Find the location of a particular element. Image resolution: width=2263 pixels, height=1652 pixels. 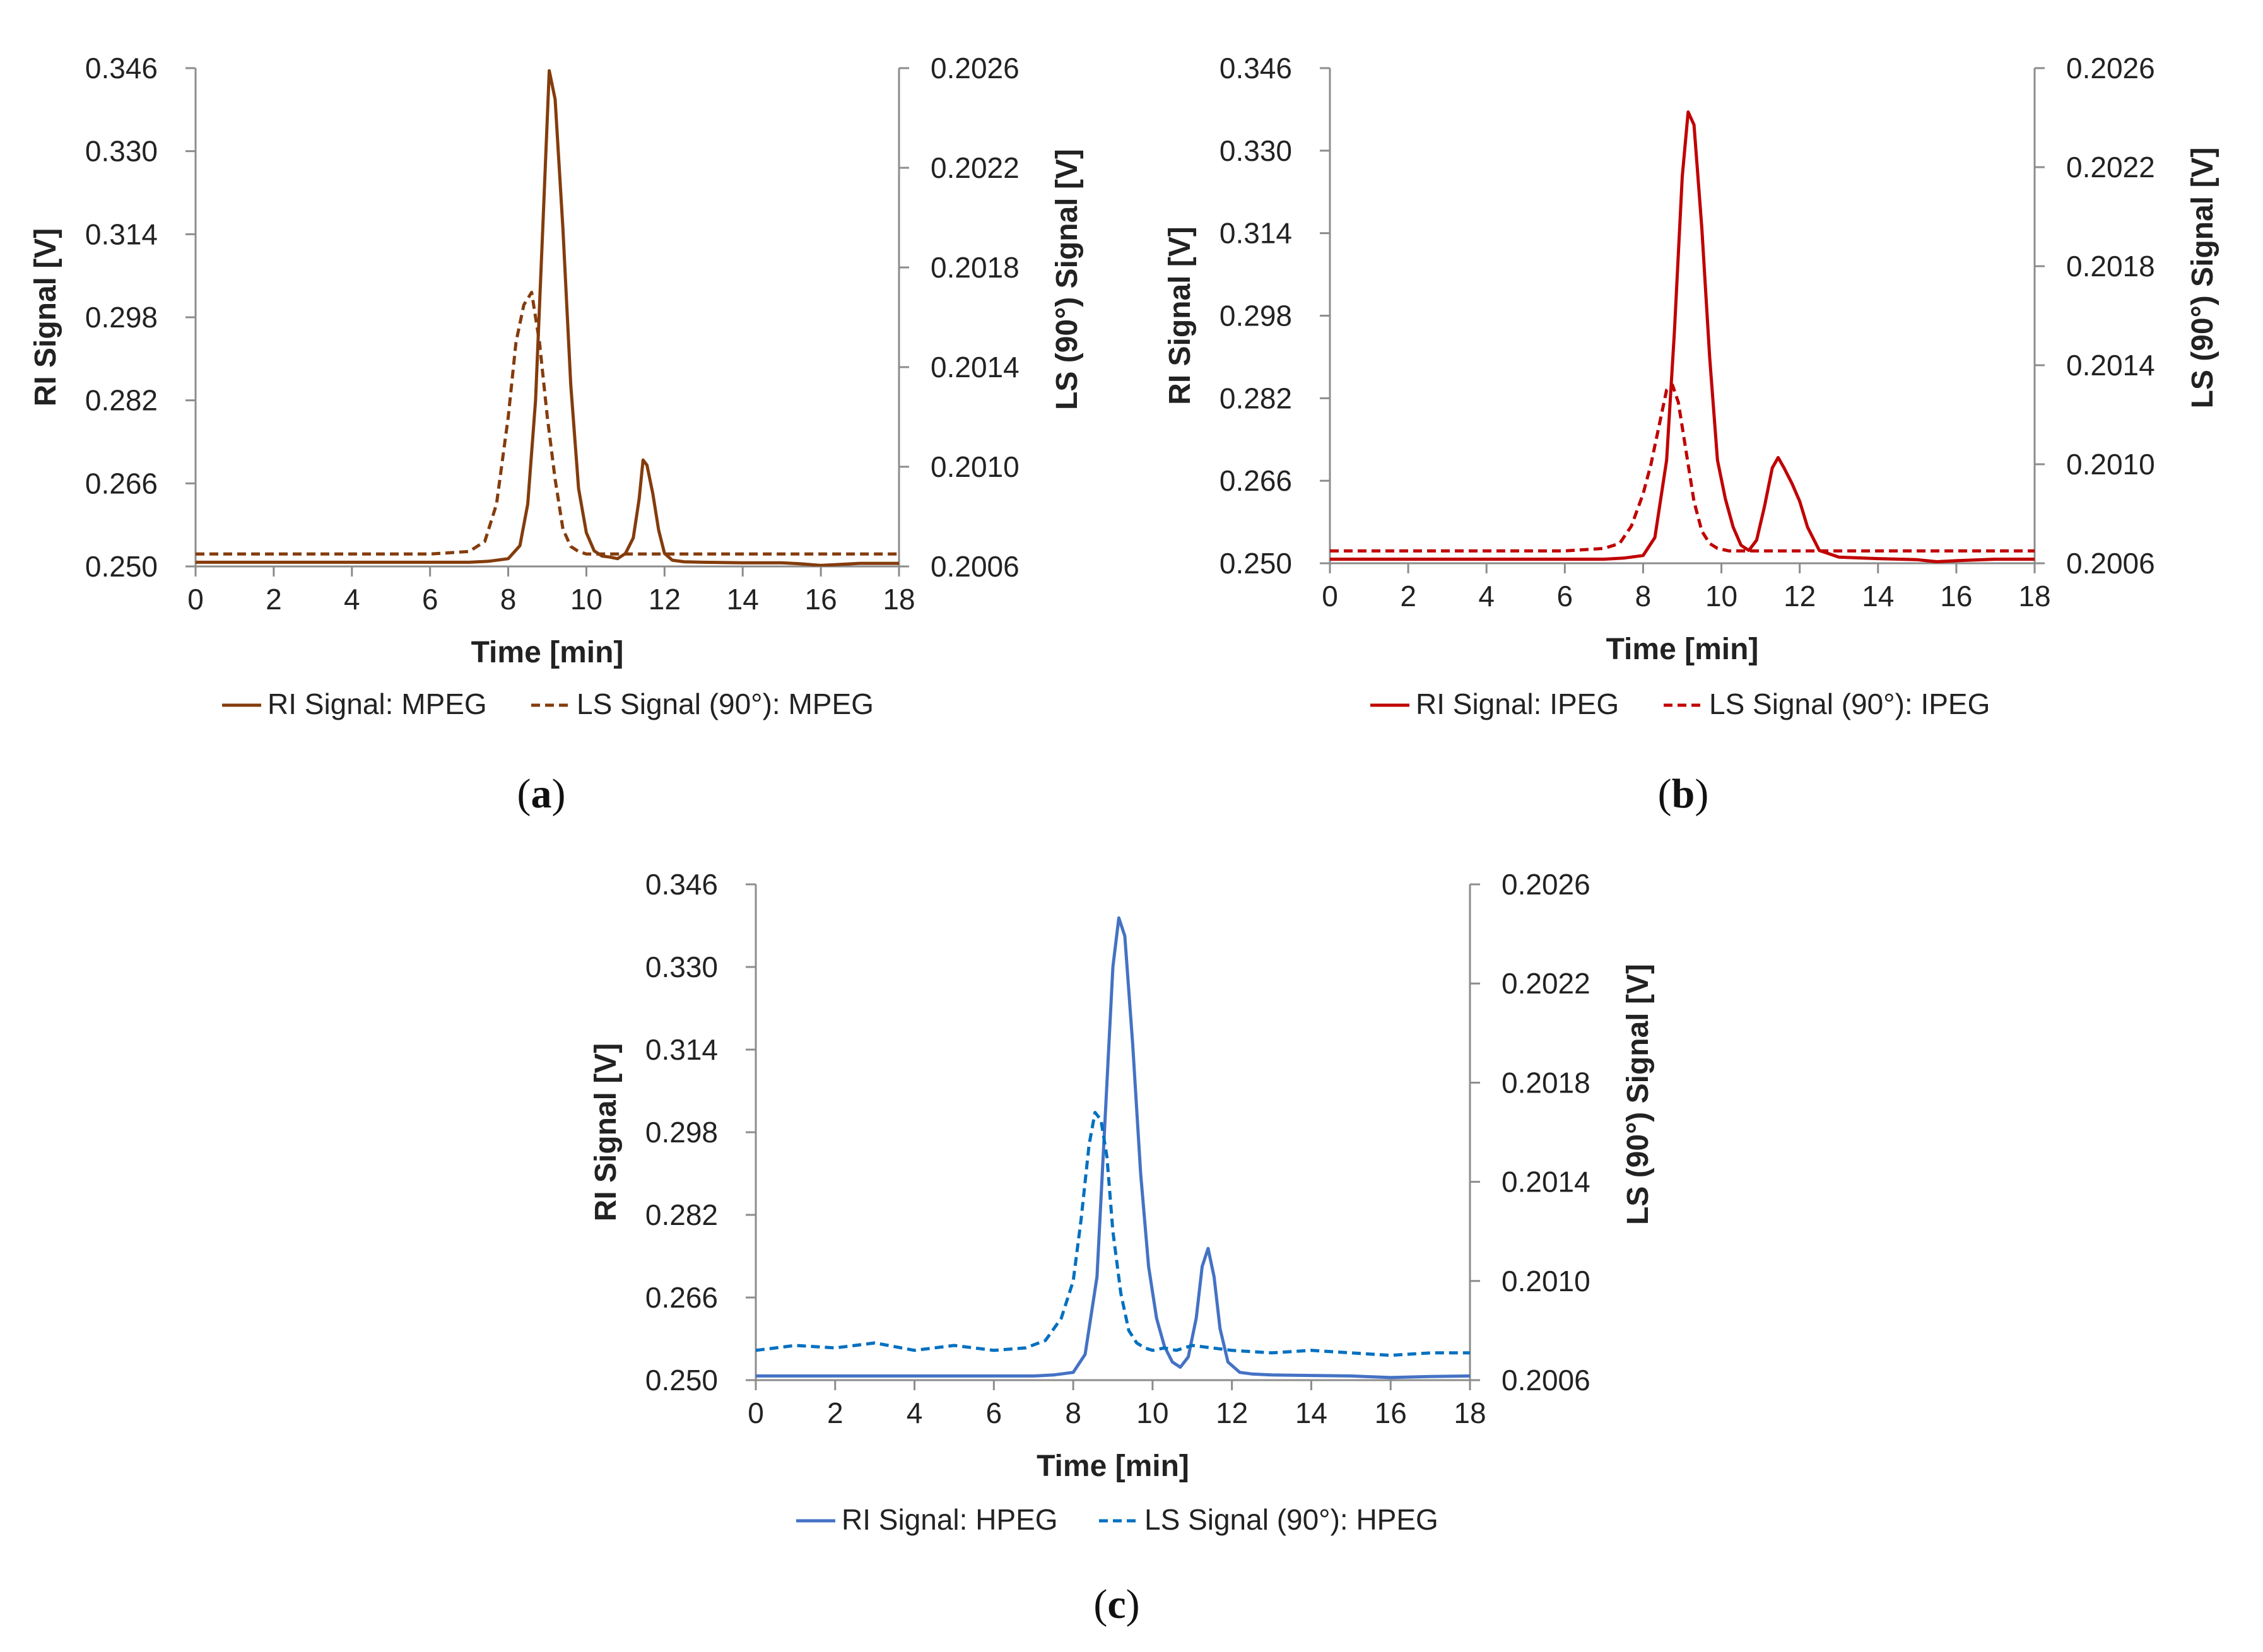

legend-label: LS Signal (90°): HPEG is located at coordinates (1291, 1520).